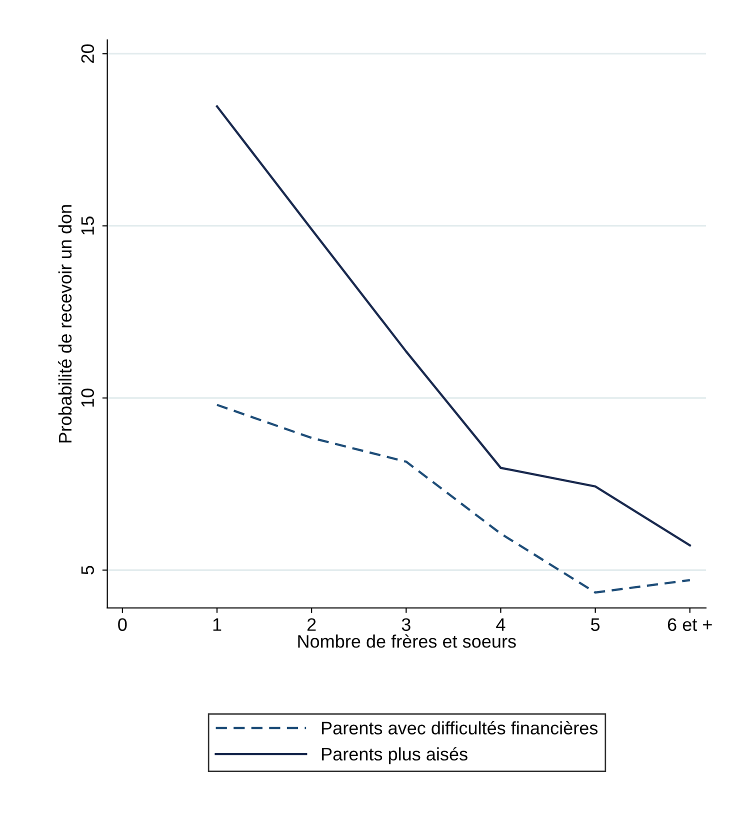  Describe the element at coordinates (407, 641) in the screenshot. I see `x-axis-title: Nombre de frères et soeurs` at that location.